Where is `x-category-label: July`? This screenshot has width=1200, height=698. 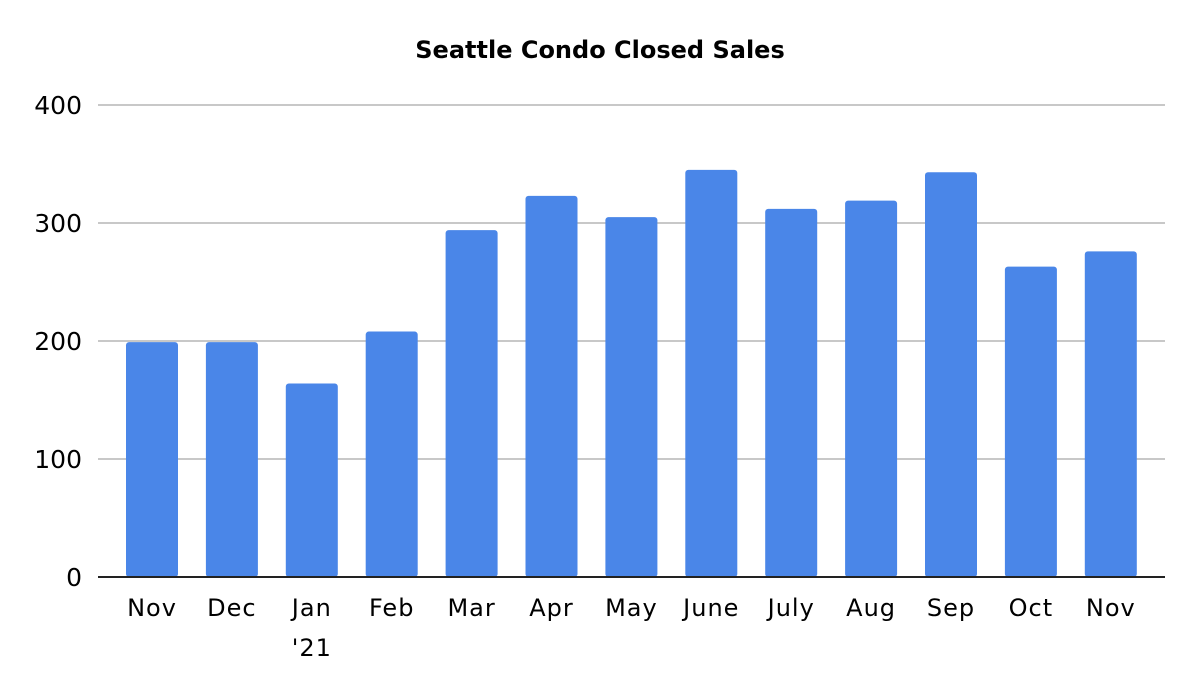
x-category-label: July is located at coordinates (790, 608).